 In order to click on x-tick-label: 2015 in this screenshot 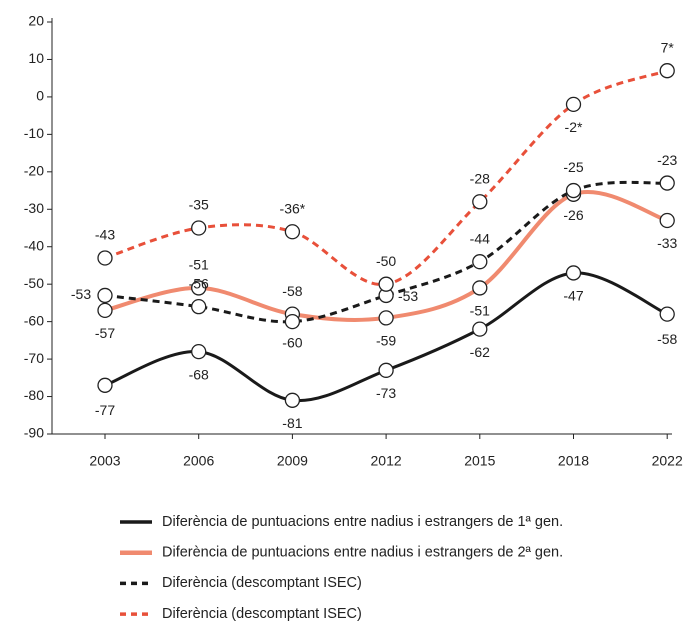, I will do `click(479, 461)`.